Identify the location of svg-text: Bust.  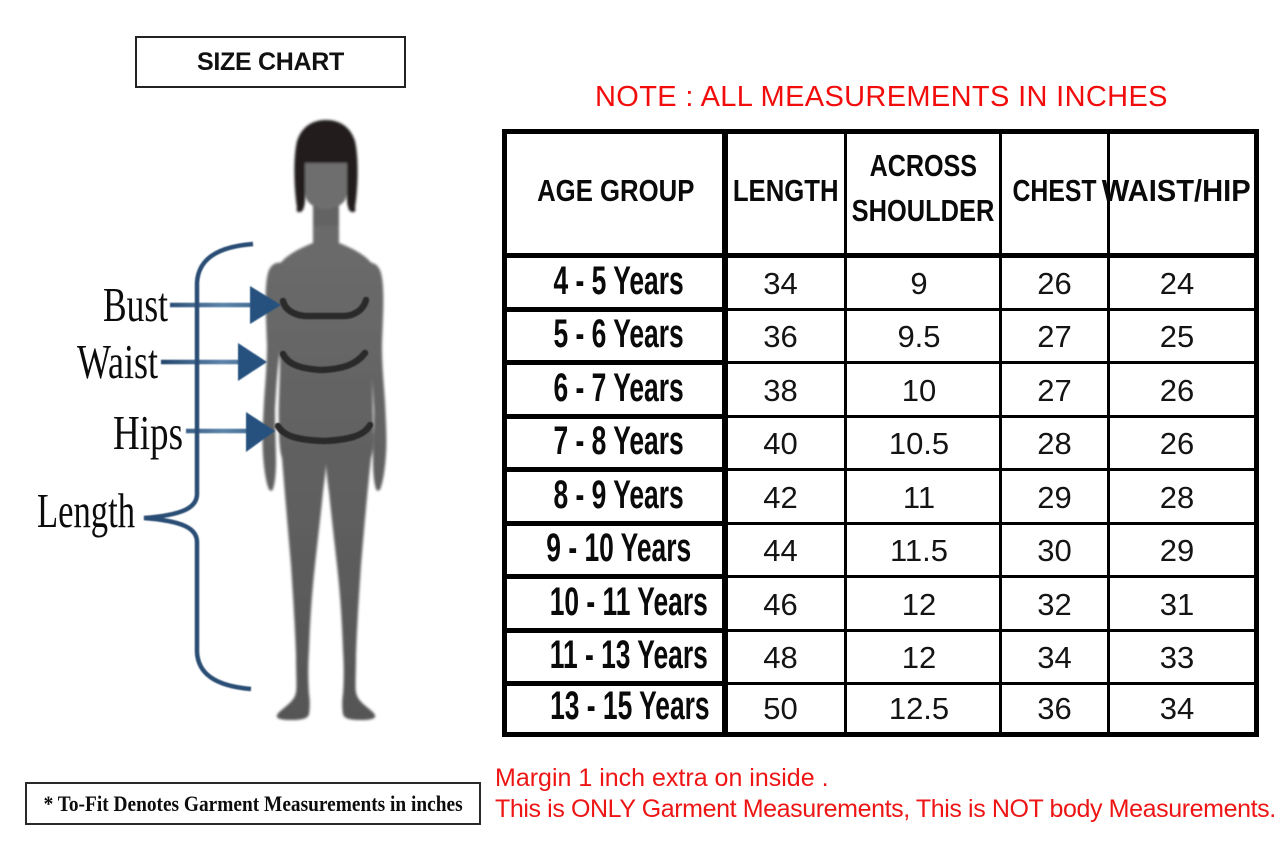
(135, 304).